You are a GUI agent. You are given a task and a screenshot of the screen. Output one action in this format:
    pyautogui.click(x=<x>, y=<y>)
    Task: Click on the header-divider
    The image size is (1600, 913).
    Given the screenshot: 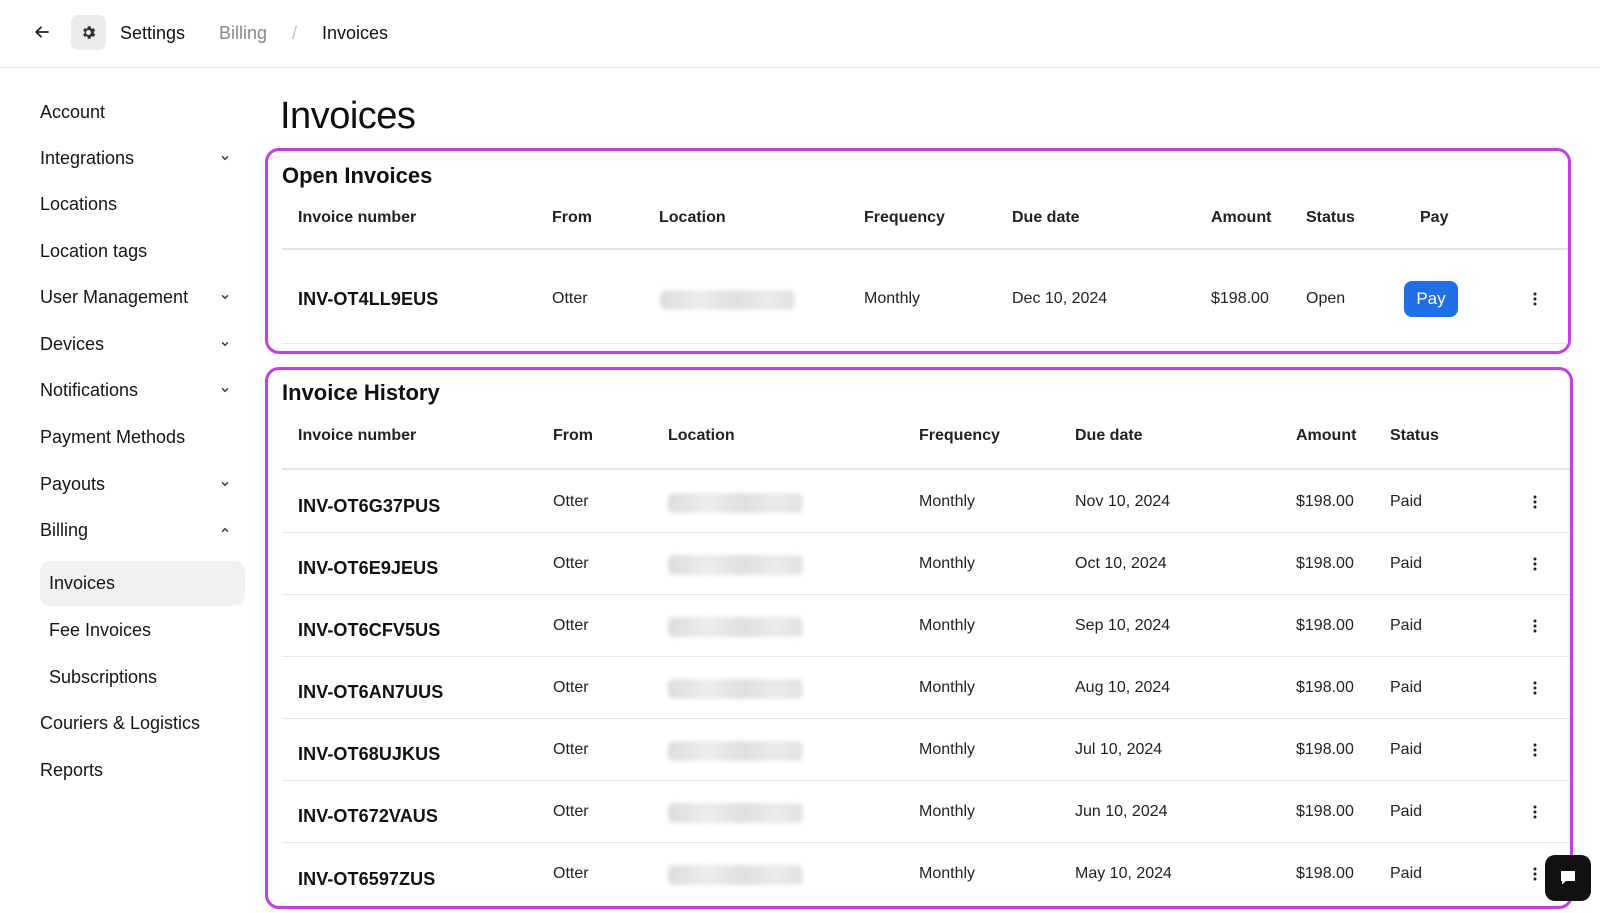 What is the action you would take?
    pyautogui.click(x=925, y=249)
    